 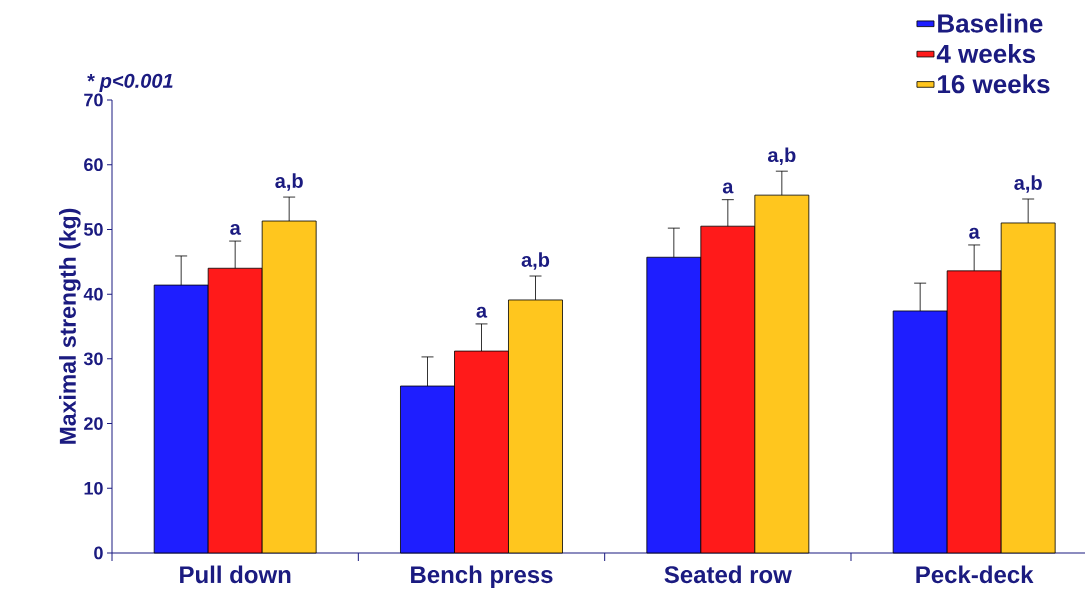 I want to click on x-tick-label: Seated row, so click(x=728, y=574).